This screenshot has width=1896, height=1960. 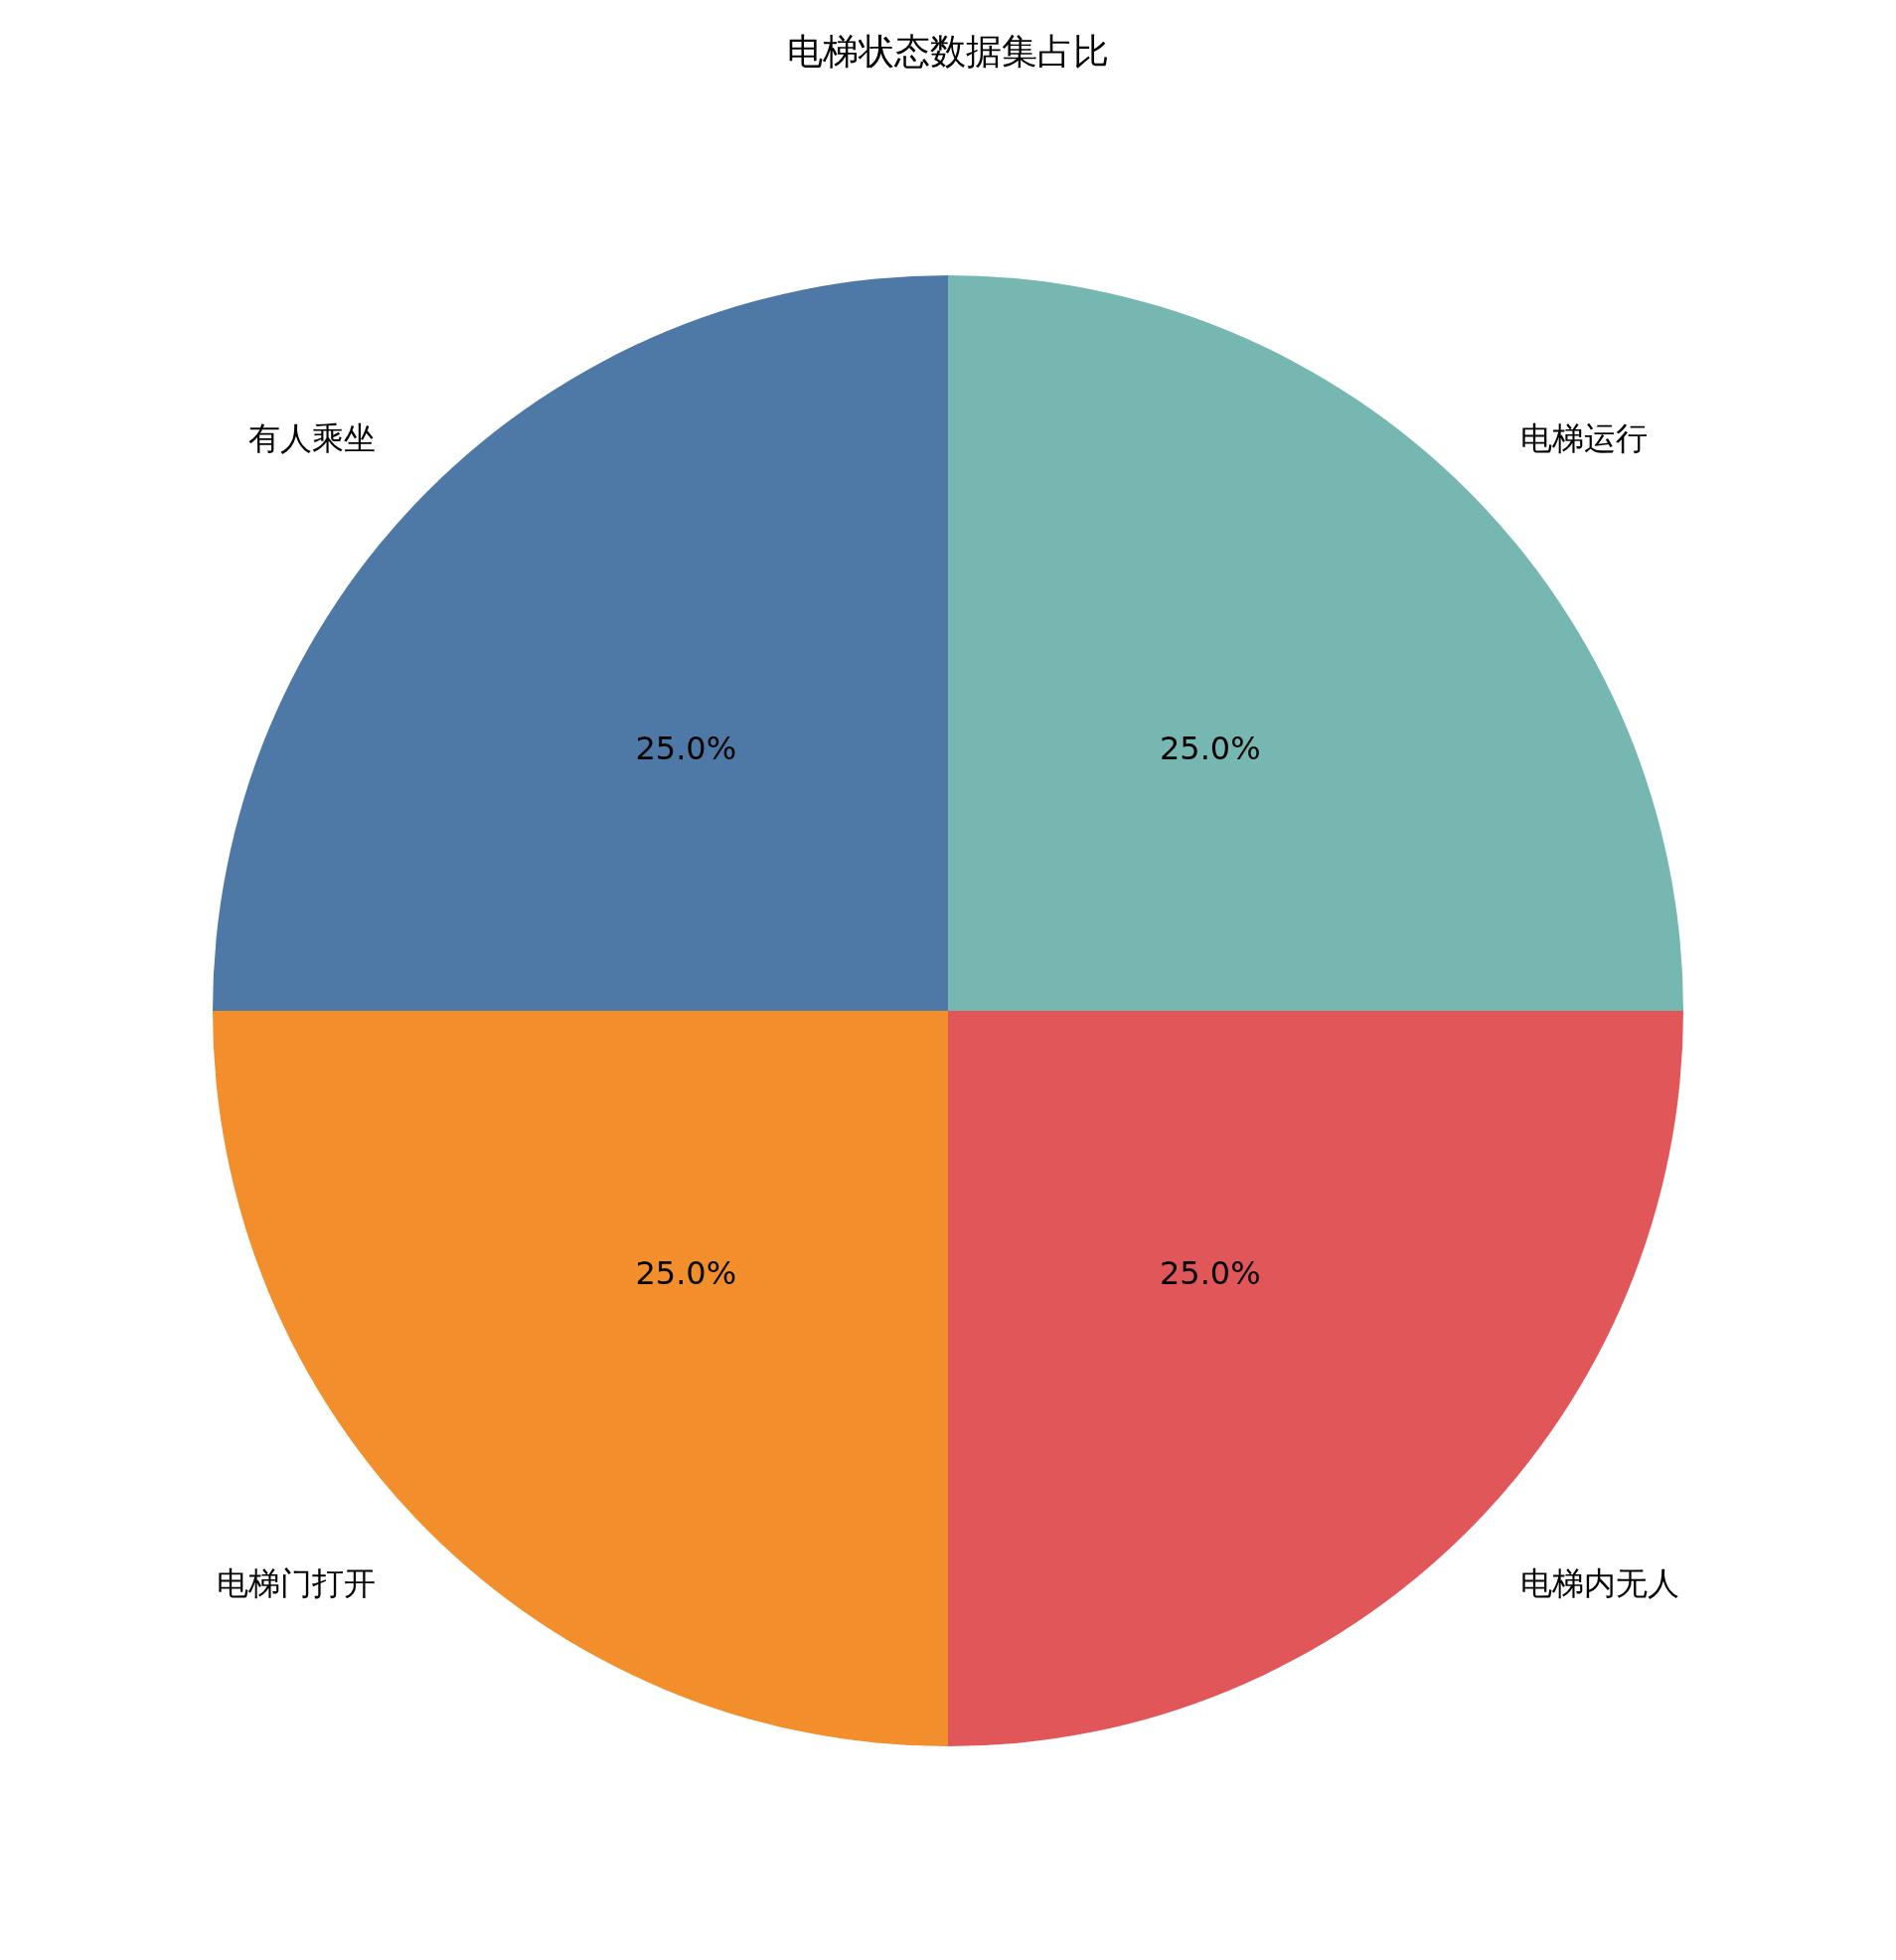 What do you see at coordinates (297, 1582) in the screenshot?
I see `slice-label: 电梯门打开` at bounding box center [297, 1582].